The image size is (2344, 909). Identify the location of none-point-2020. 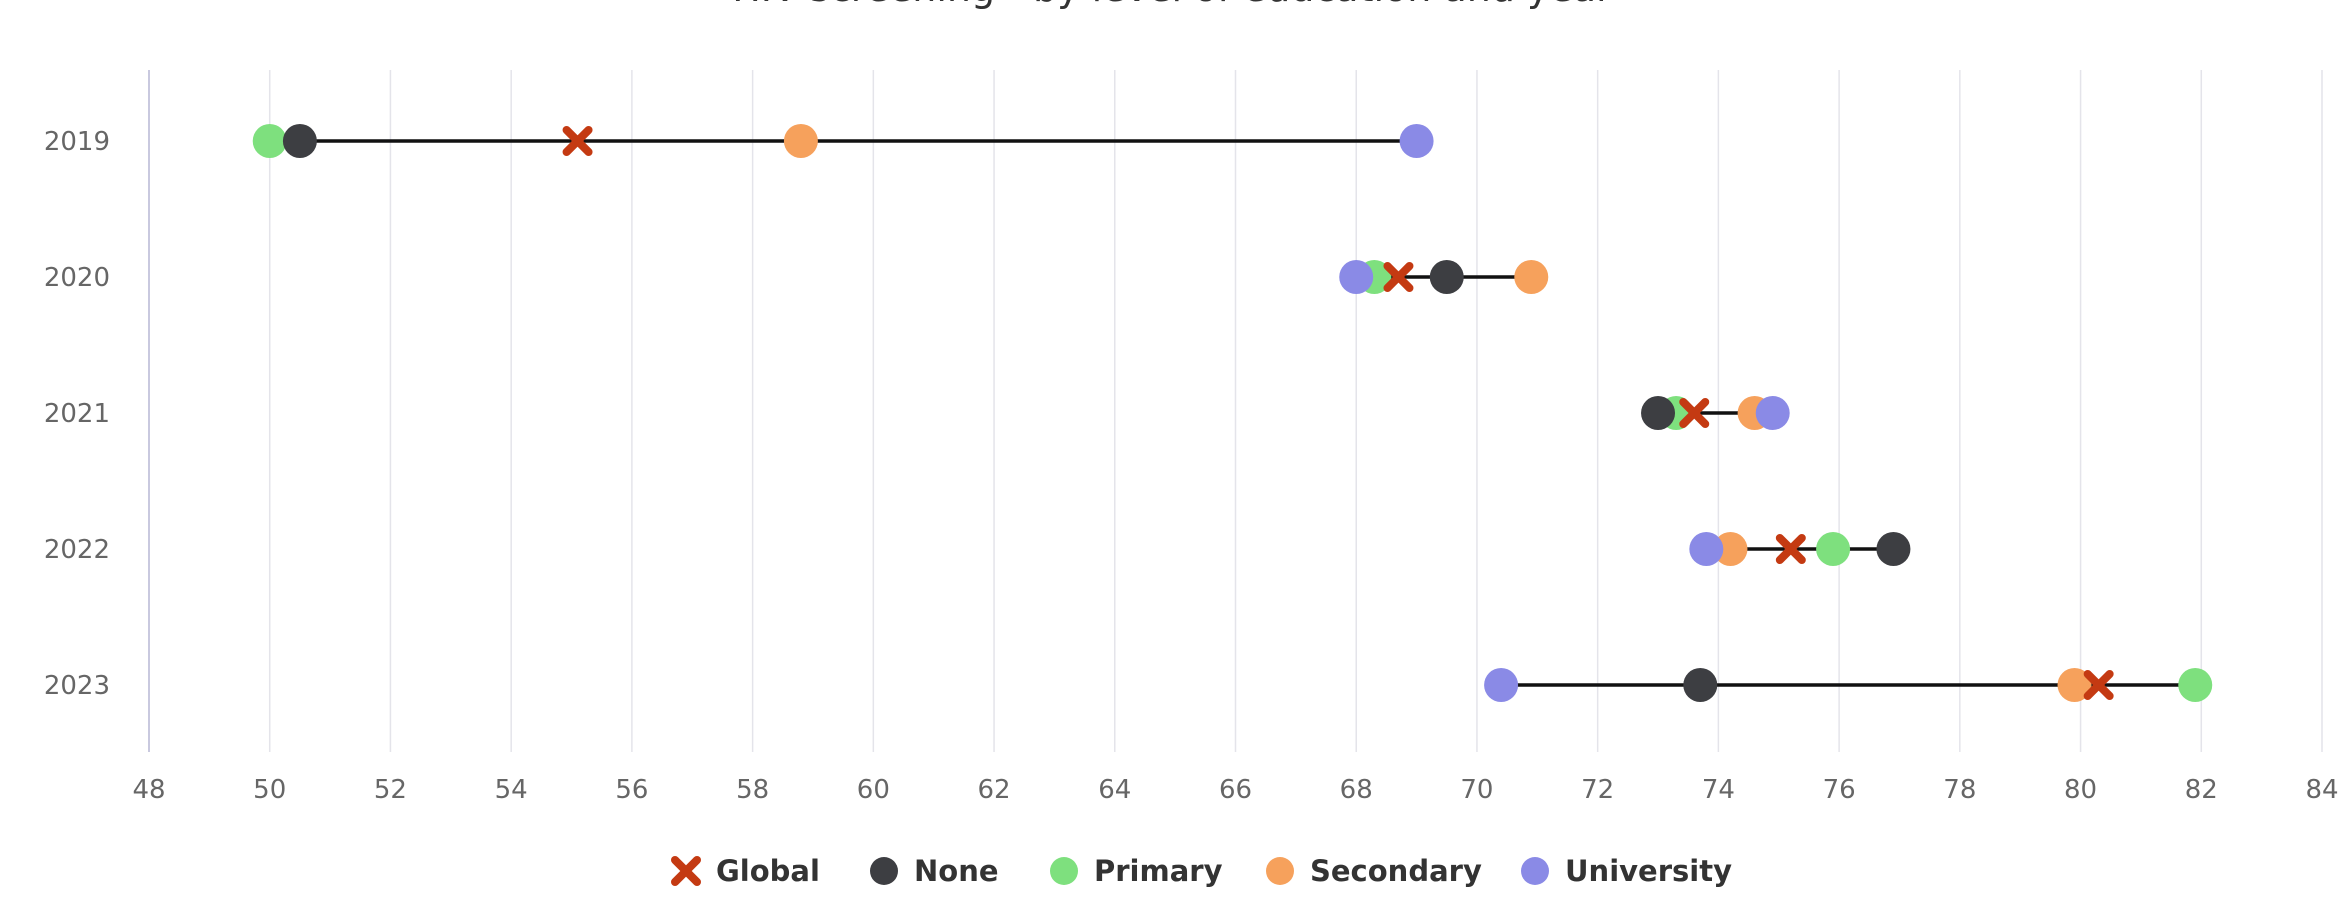
(1446, 277).